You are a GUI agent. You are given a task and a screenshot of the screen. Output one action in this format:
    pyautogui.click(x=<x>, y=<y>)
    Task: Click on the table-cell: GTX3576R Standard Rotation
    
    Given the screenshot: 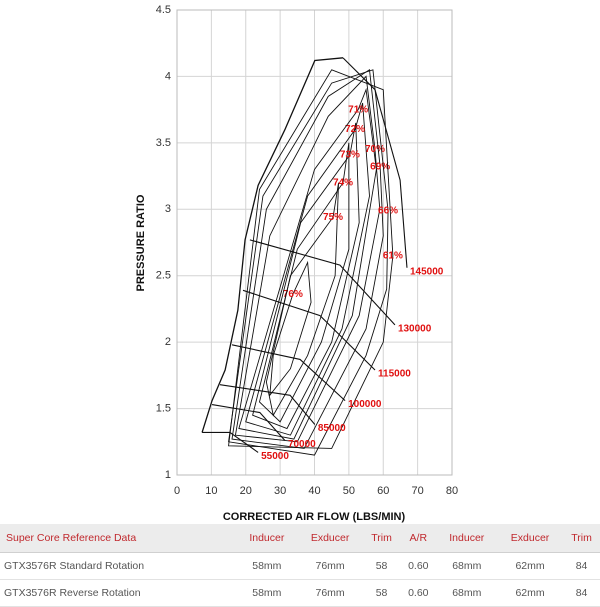 What is the action you would take?
    pyautogui.click(x=118, y=566)
    